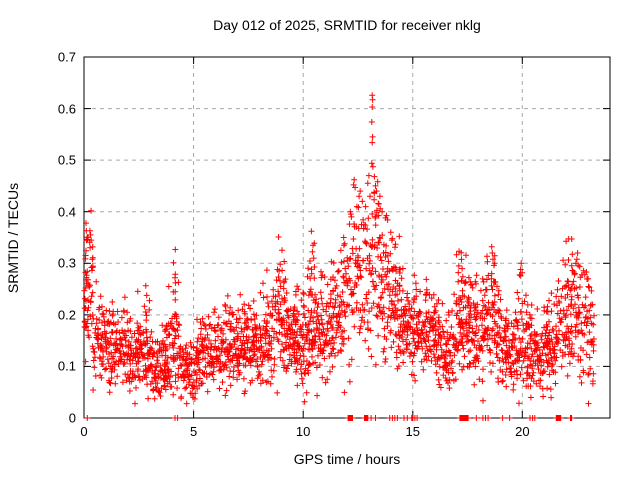 The width and height of the screenshot is (640, 480). Describe the element at coordinates (84, 431) in the screenshot. I see `x-tick-label: 0` at that location.